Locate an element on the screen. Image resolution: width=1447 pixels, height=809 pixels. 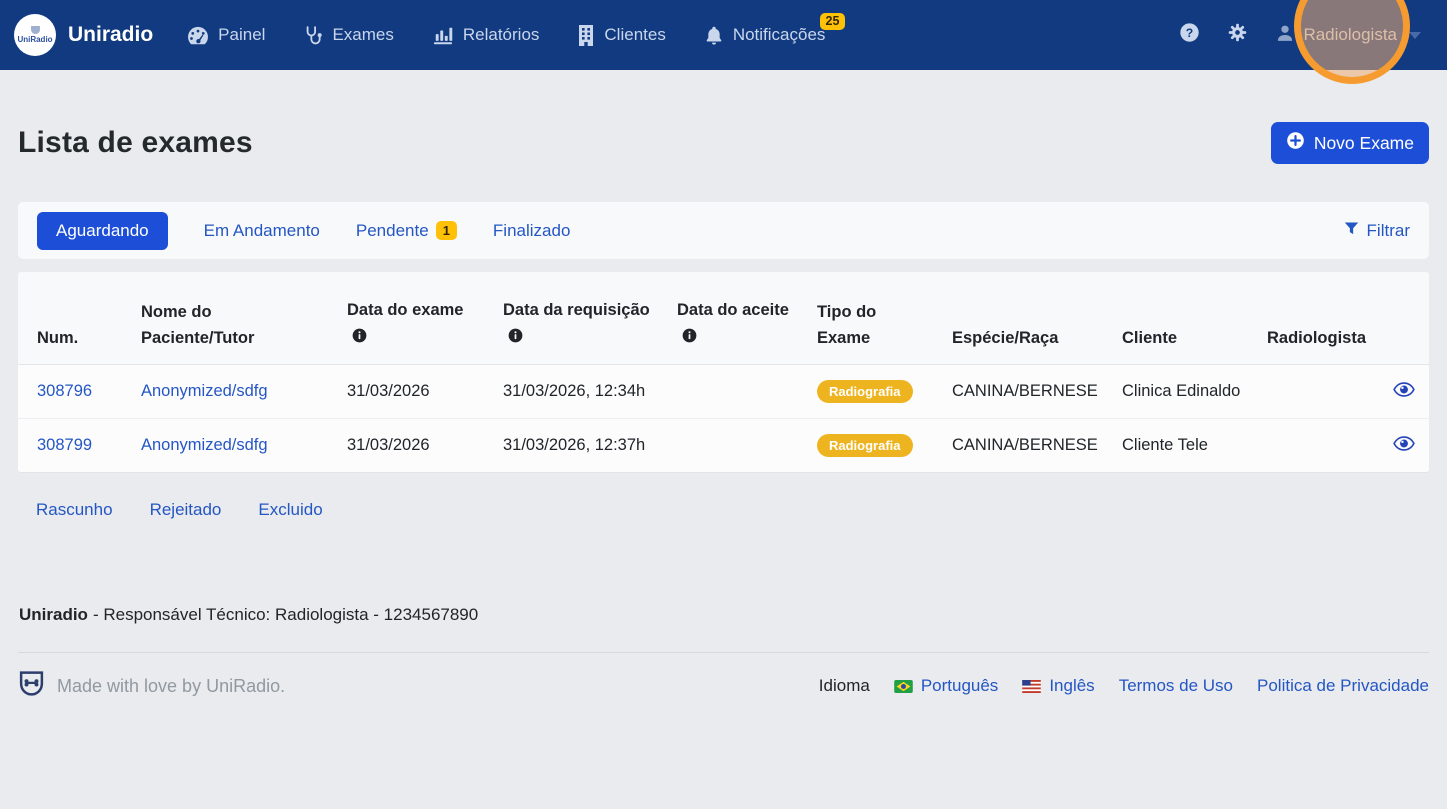
language-ingles: Inglês is located at coordinates (1058, 686).